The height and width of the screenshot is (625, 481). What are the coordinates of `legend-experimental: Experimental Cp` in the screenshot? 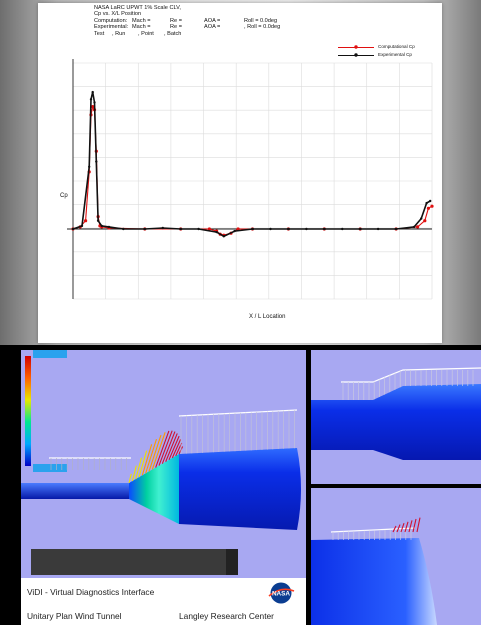 It's located at (395, 54).